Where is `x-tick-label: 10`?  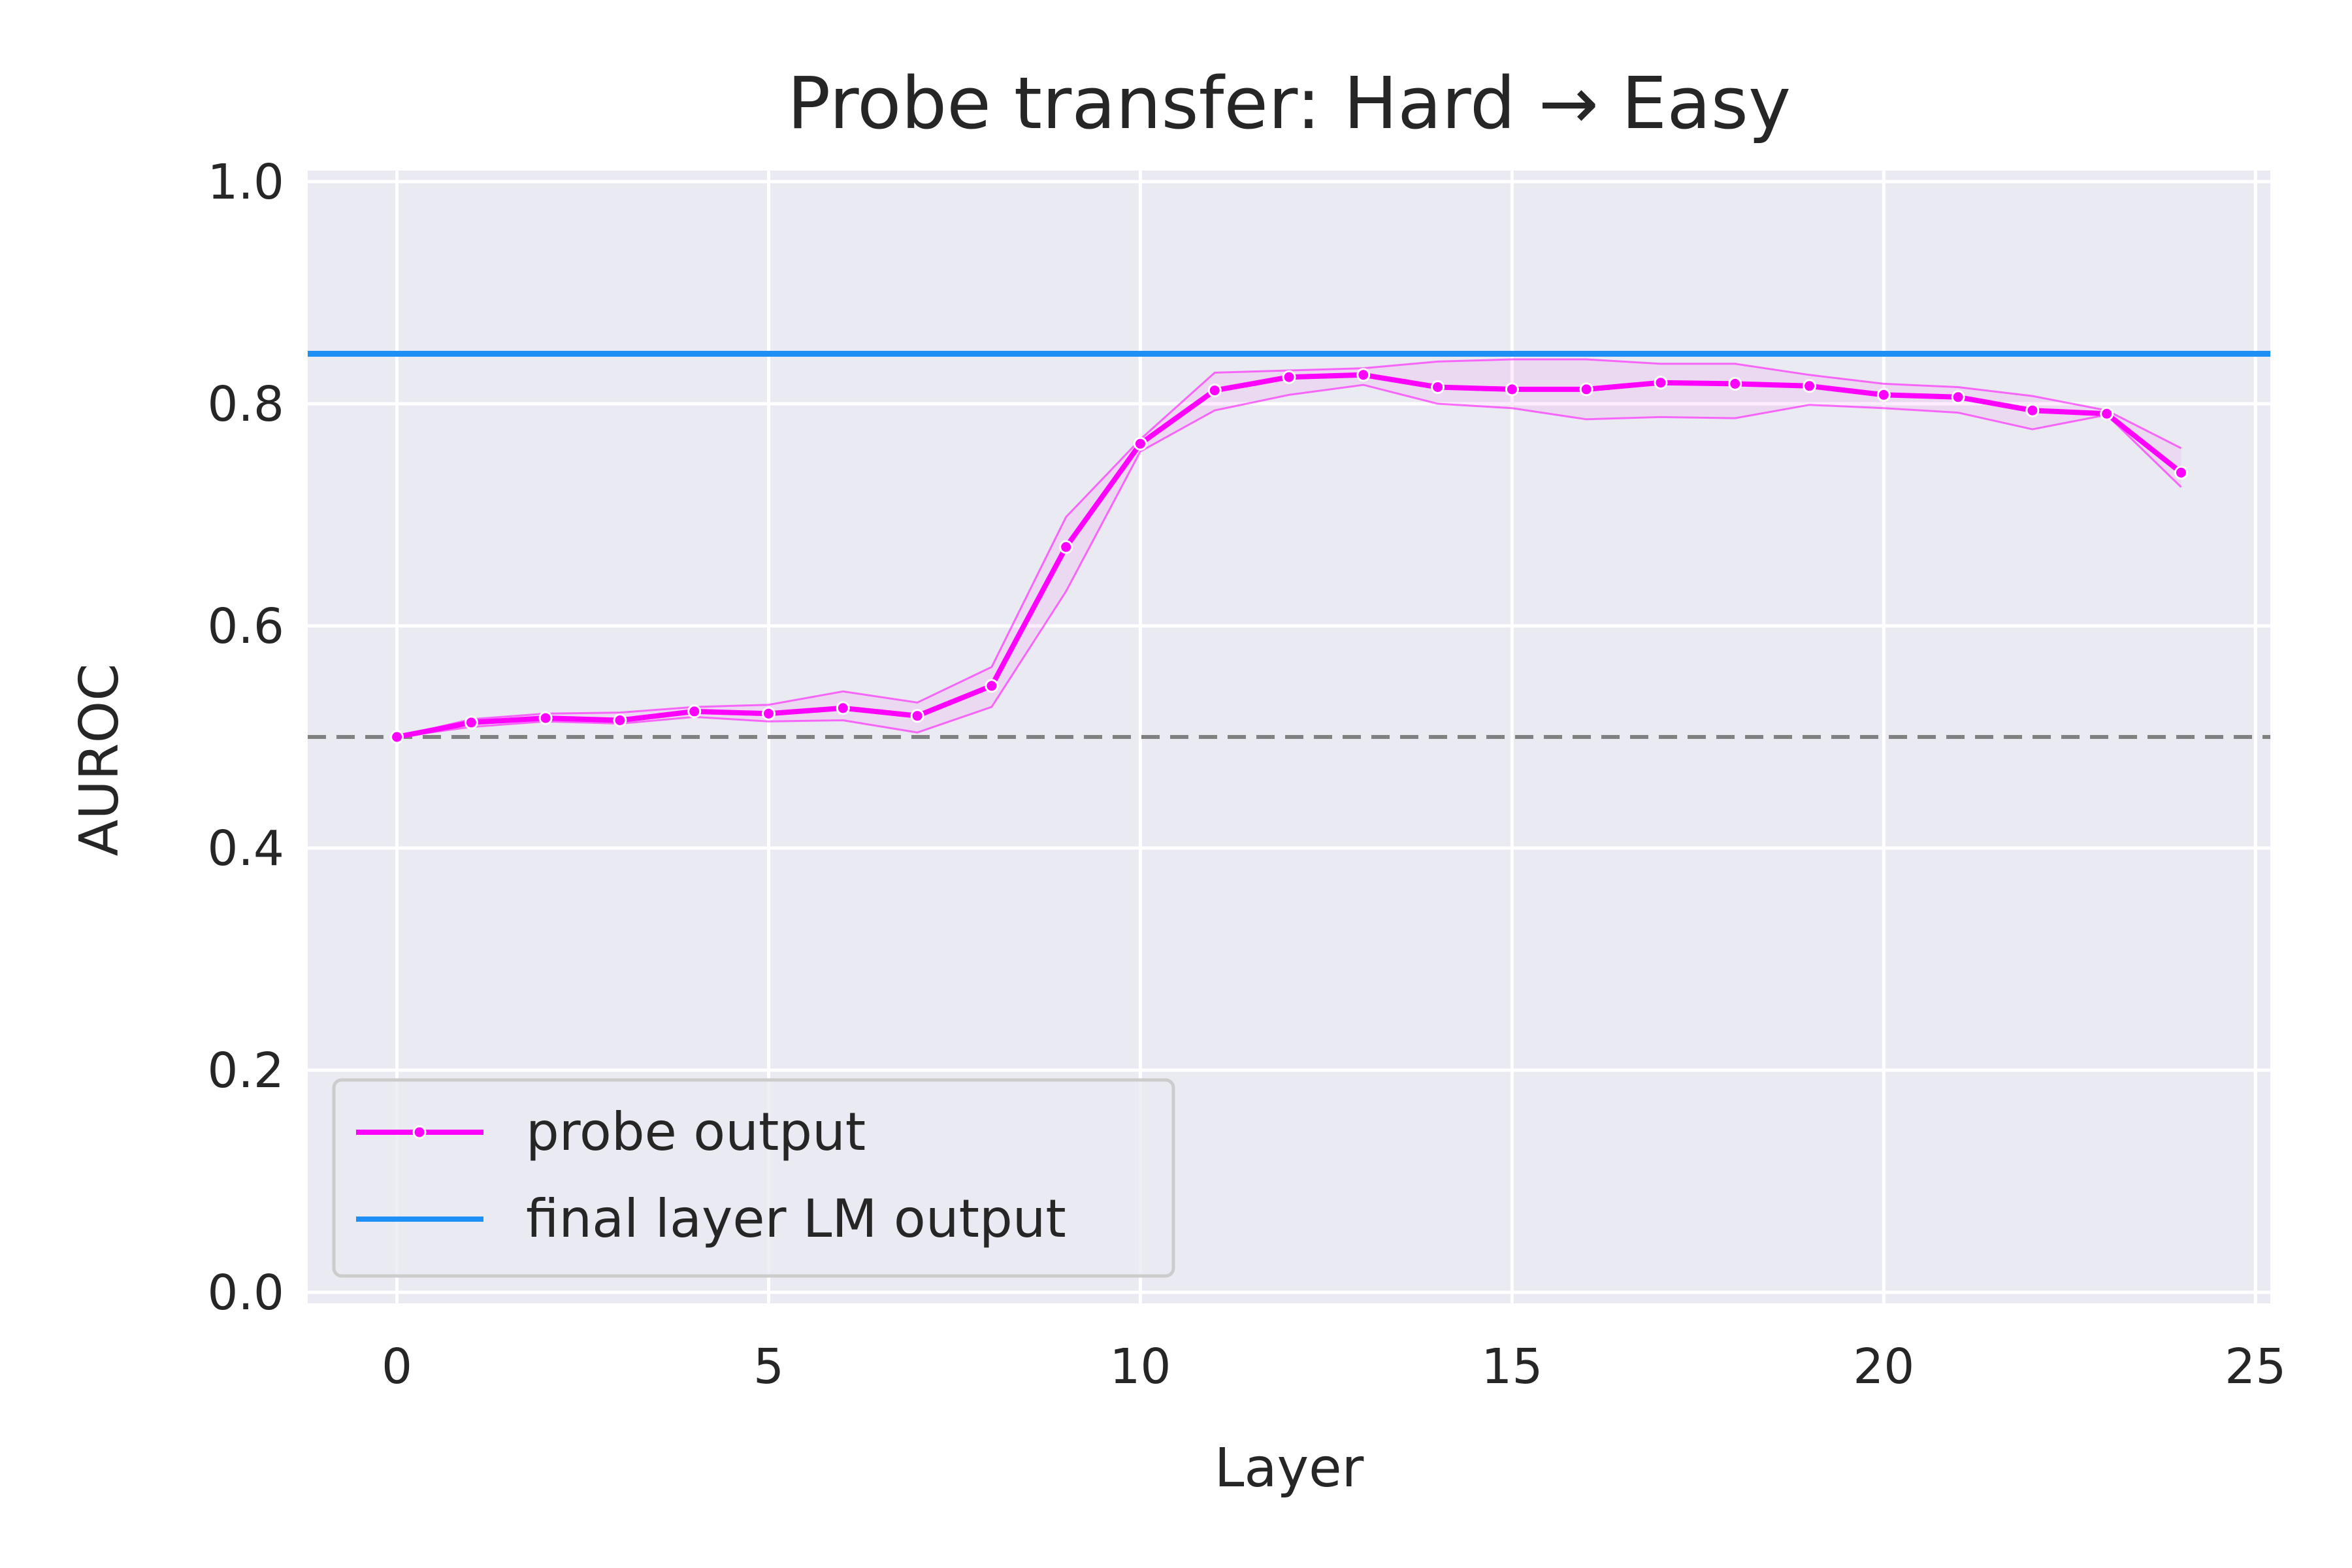
x-tick-label: 10 is located at coordinates (1140, 1367).